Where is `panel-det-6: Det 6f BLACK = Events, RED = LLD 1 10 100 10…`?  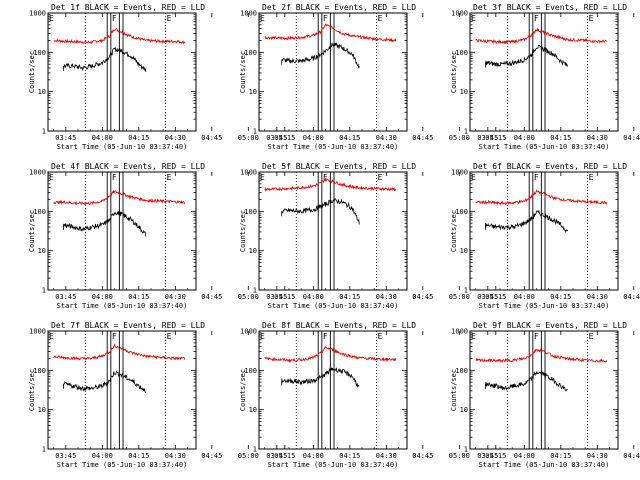
panel-det-6: Det 6f BLACK = Events, RED = LLD 1 10 100 10… is located at coordinates (545, 236).